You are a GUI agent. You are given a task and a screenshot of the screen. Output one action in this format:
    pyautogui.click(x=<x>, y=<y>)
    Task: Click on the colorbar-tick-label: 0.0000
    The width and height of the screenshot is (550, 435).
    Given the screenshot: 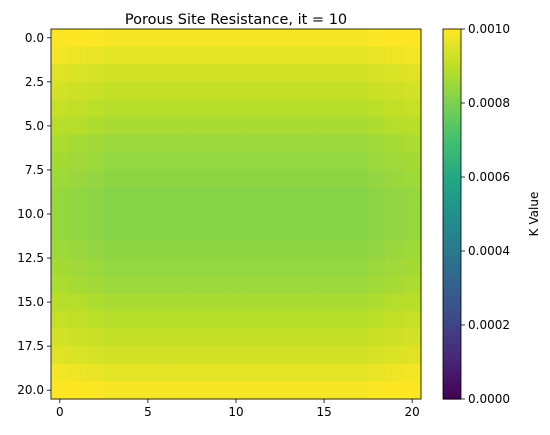 What is the action you would take?
    pyautogui.click(x=489, y=399)
    